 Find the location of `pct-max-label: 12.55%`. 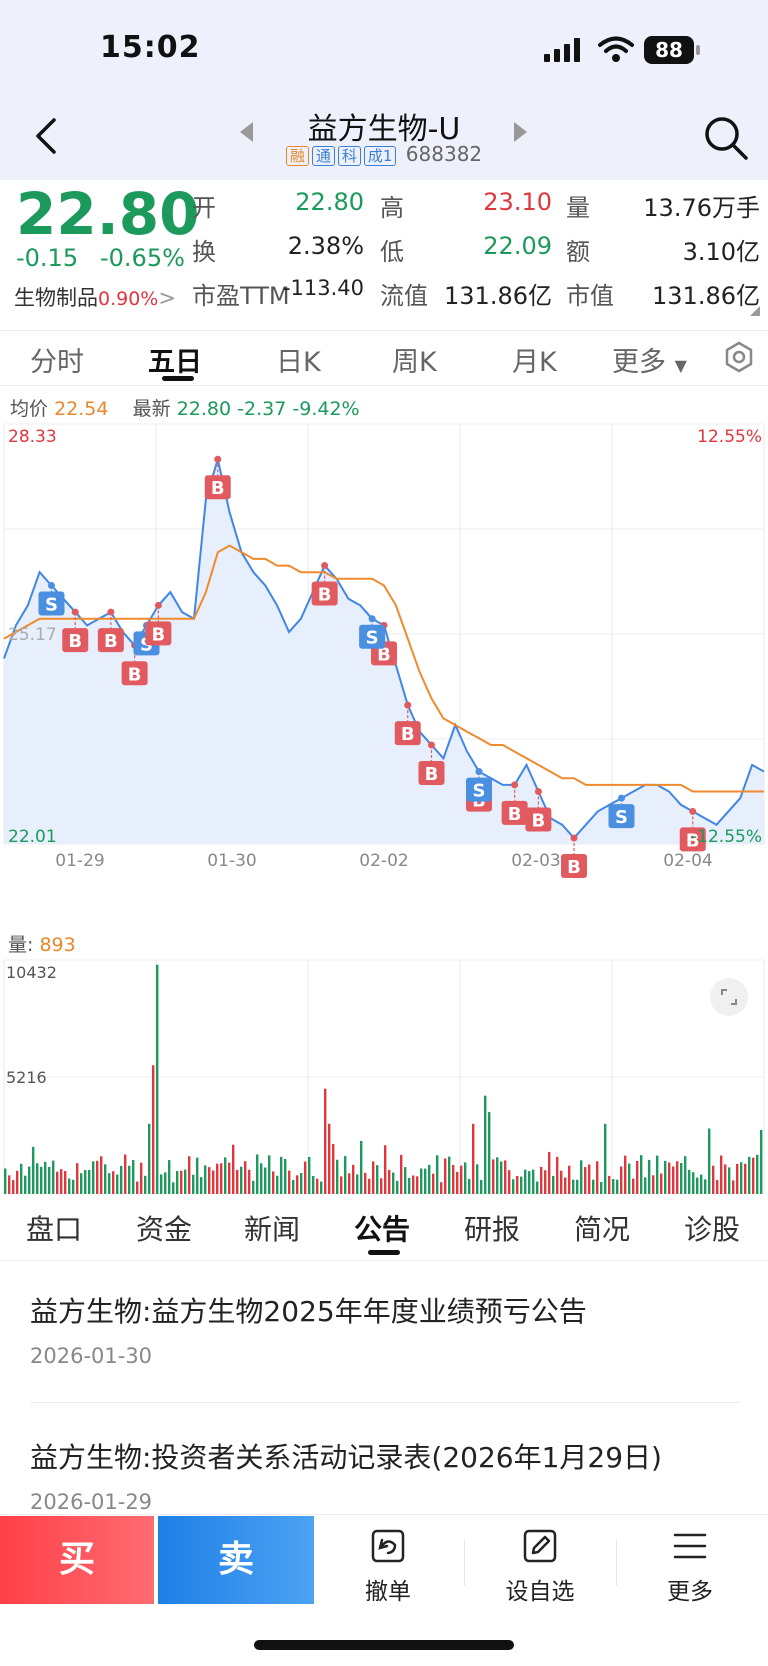

pct-max-label: 12.55% is located at coordinates (729, 437).